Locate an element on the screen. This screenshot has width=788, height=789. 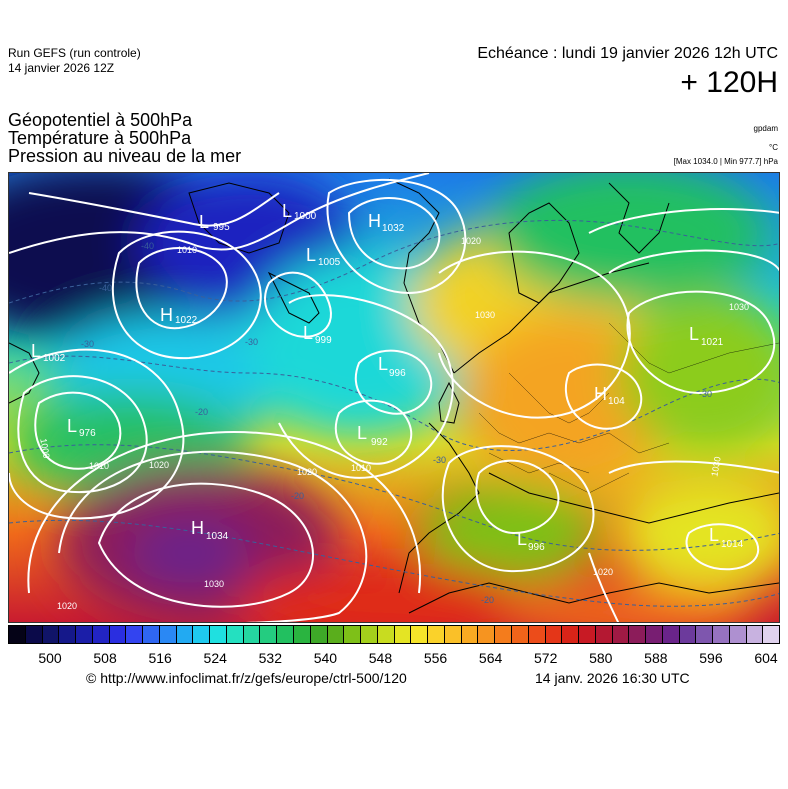
unit-geopotential: gpdam is located at coordinates (765, 128).